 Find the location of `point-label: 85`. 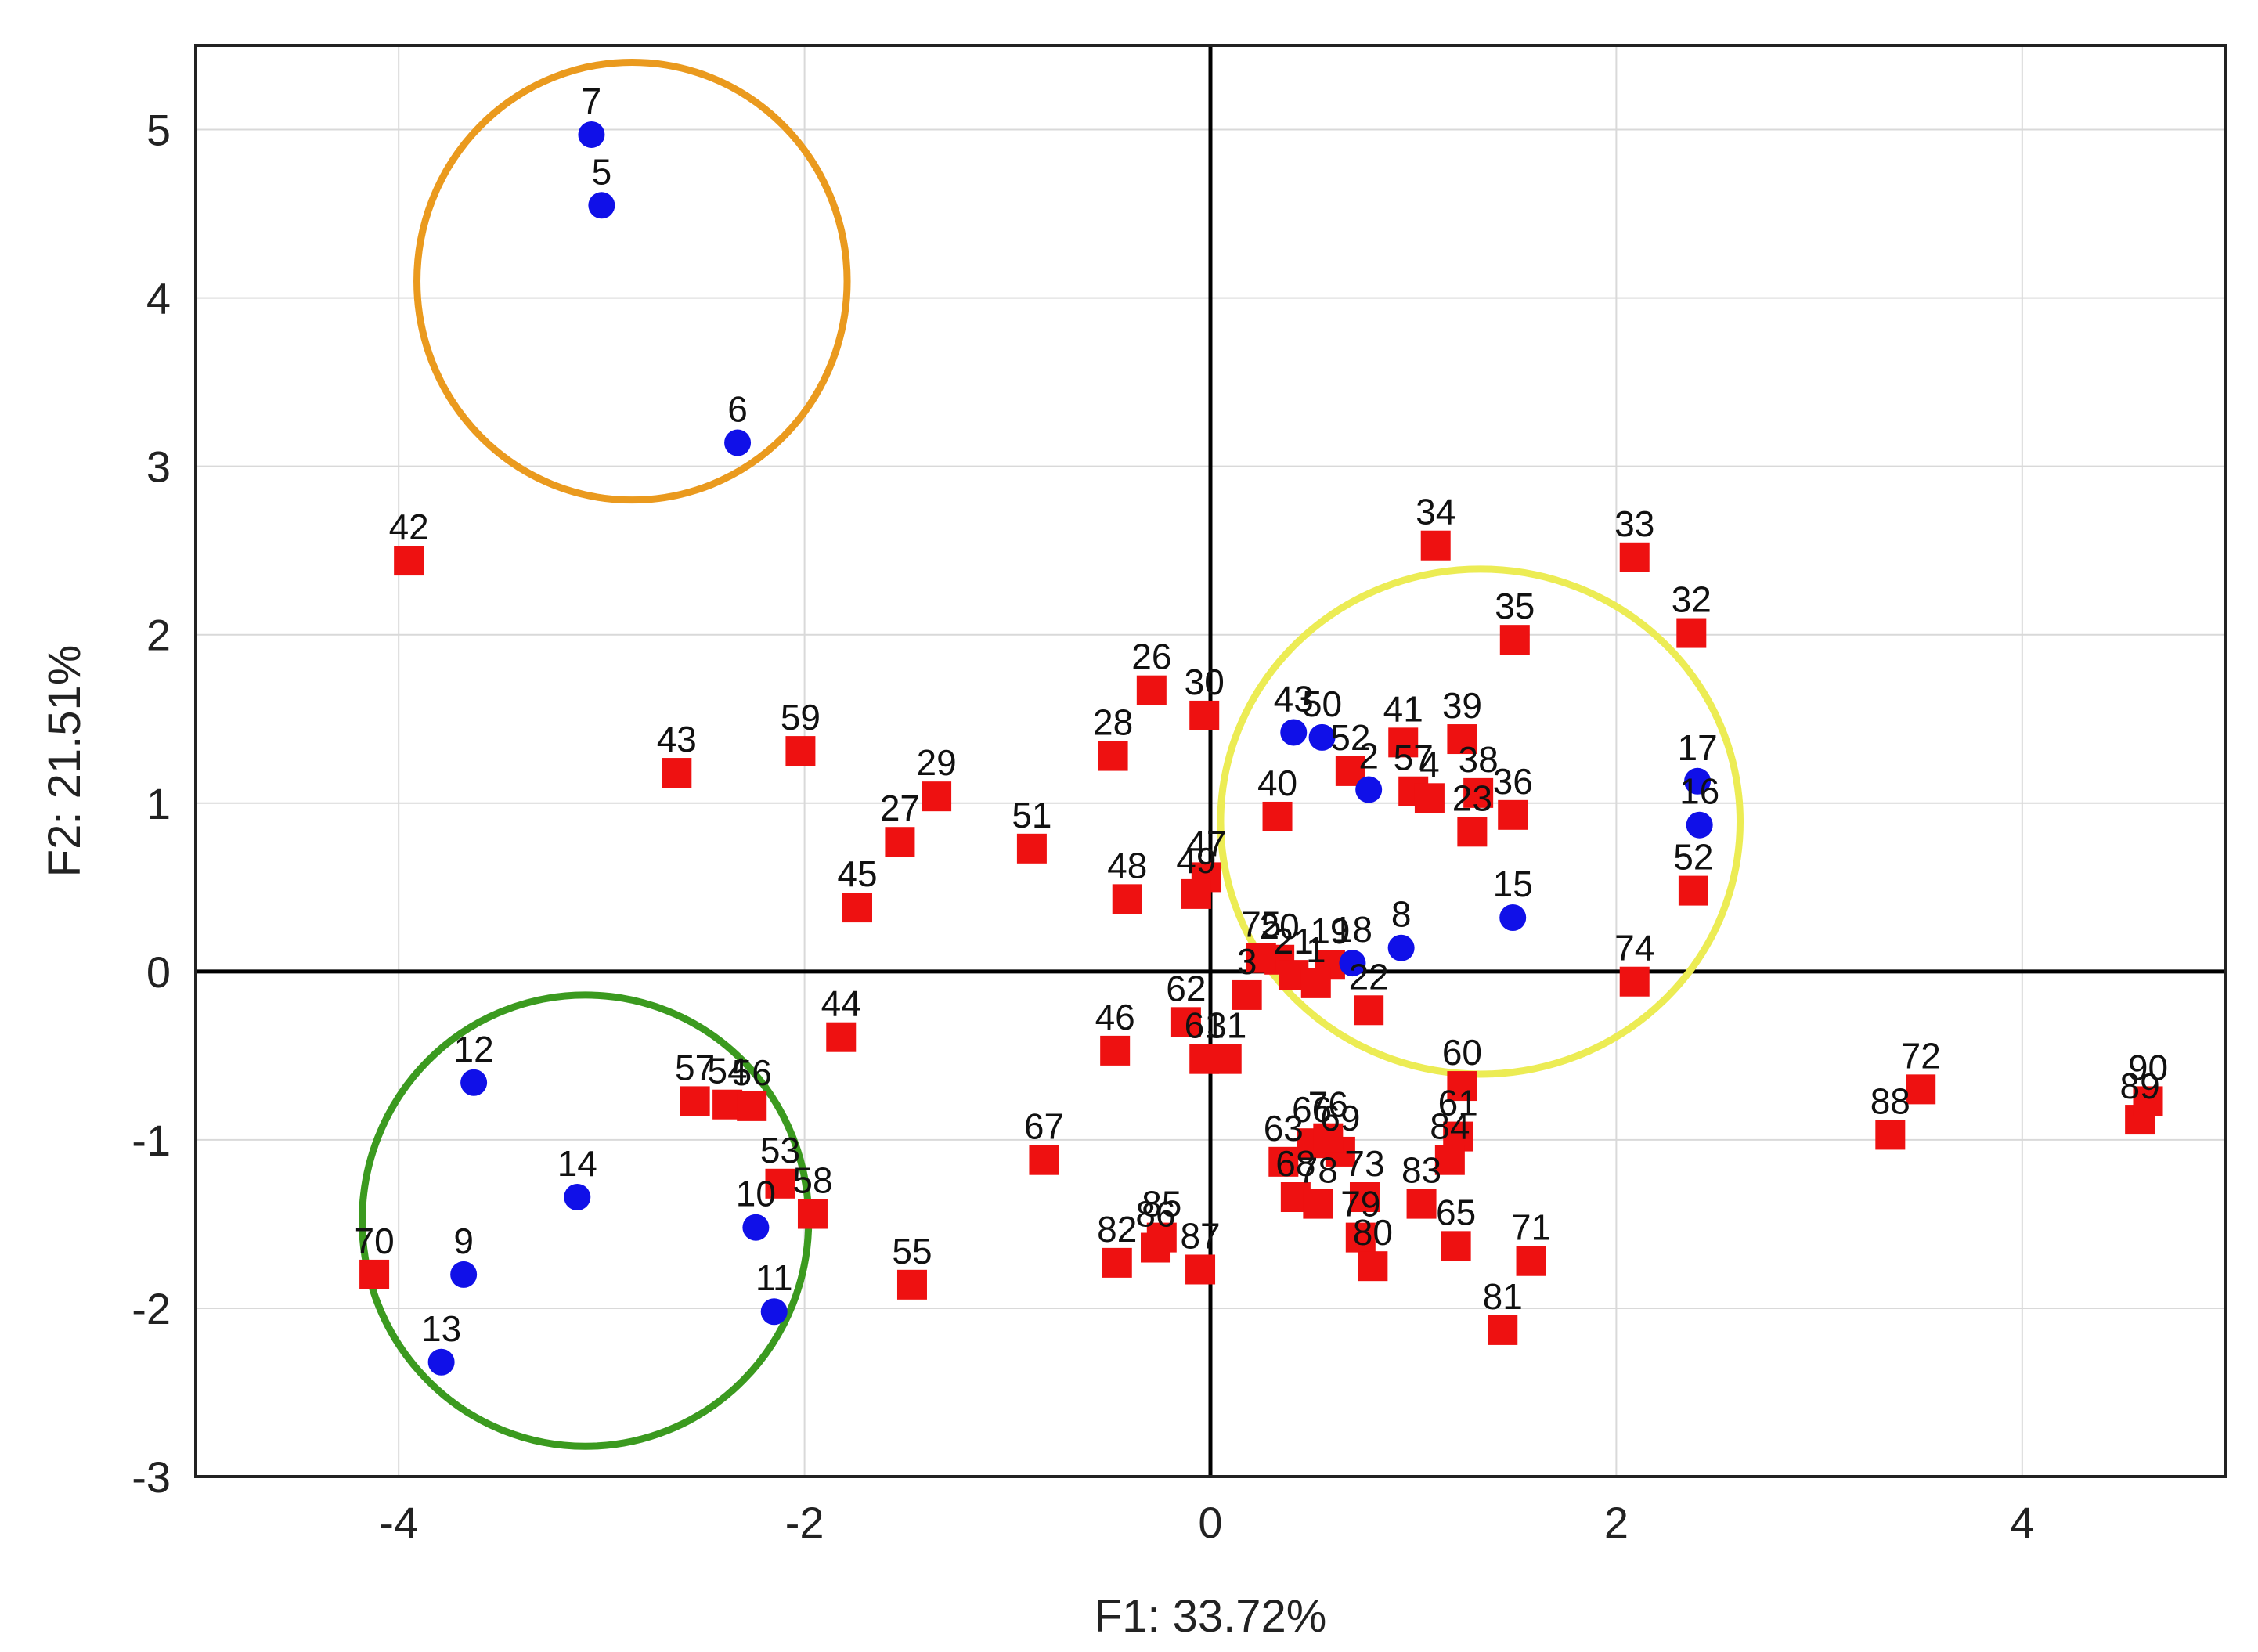

point-label: 85 is located at coordinates (1161, 1204).